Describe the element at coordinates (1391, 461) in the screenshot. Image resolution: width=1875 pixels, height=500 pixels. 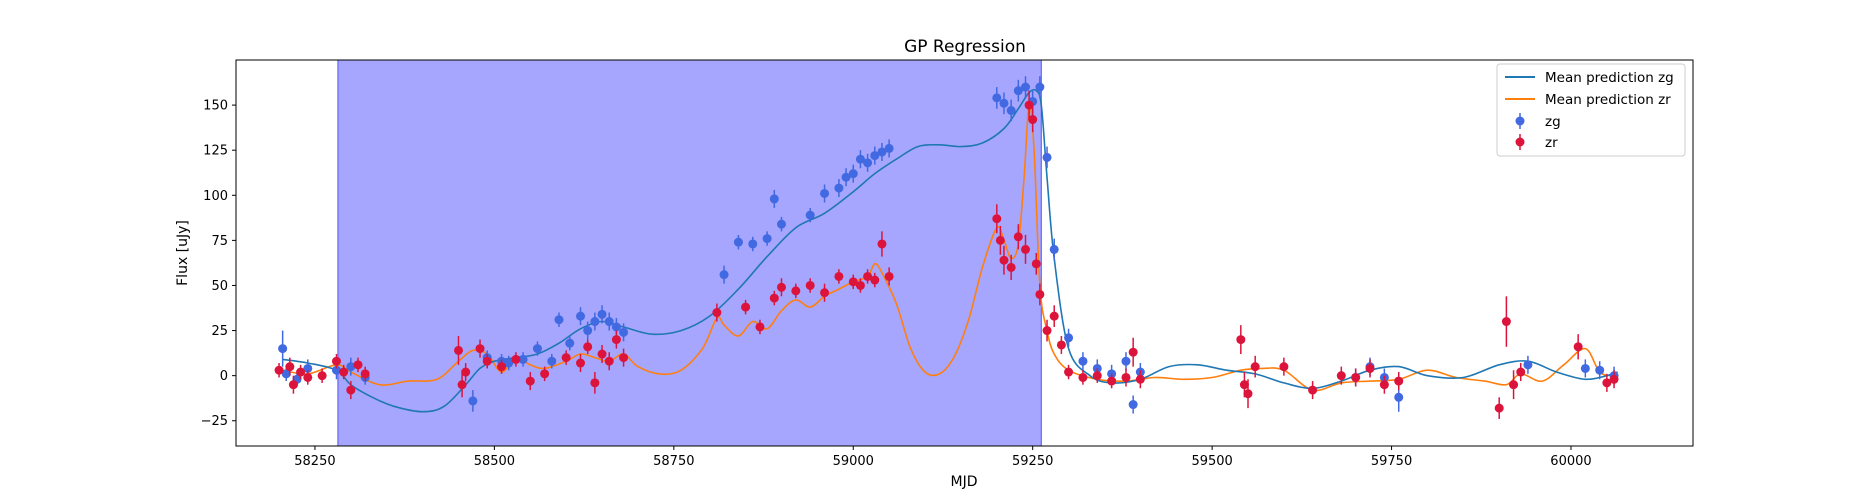
I see `x-tick-label: 59750` at that location.